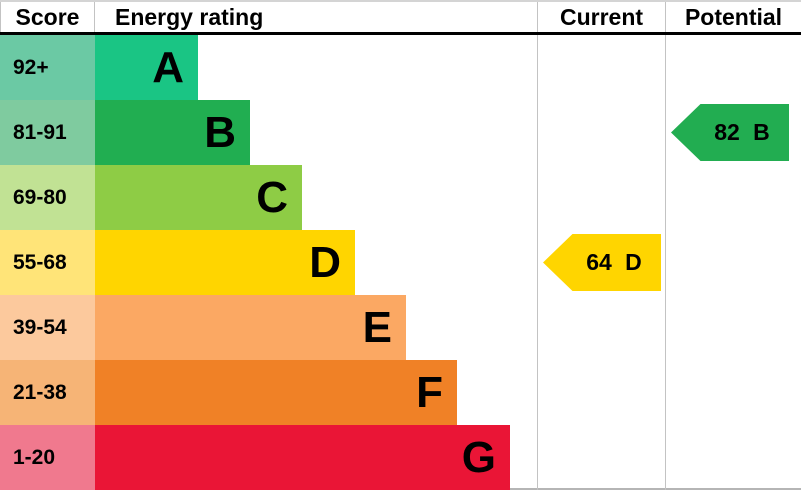 The height and width of the screenshot is (490, 801). What do you see at coordinates (189, 16) in the screenshot?
I see `energy-rating-column-header: Energy rating` at bounding box center [189, 16].